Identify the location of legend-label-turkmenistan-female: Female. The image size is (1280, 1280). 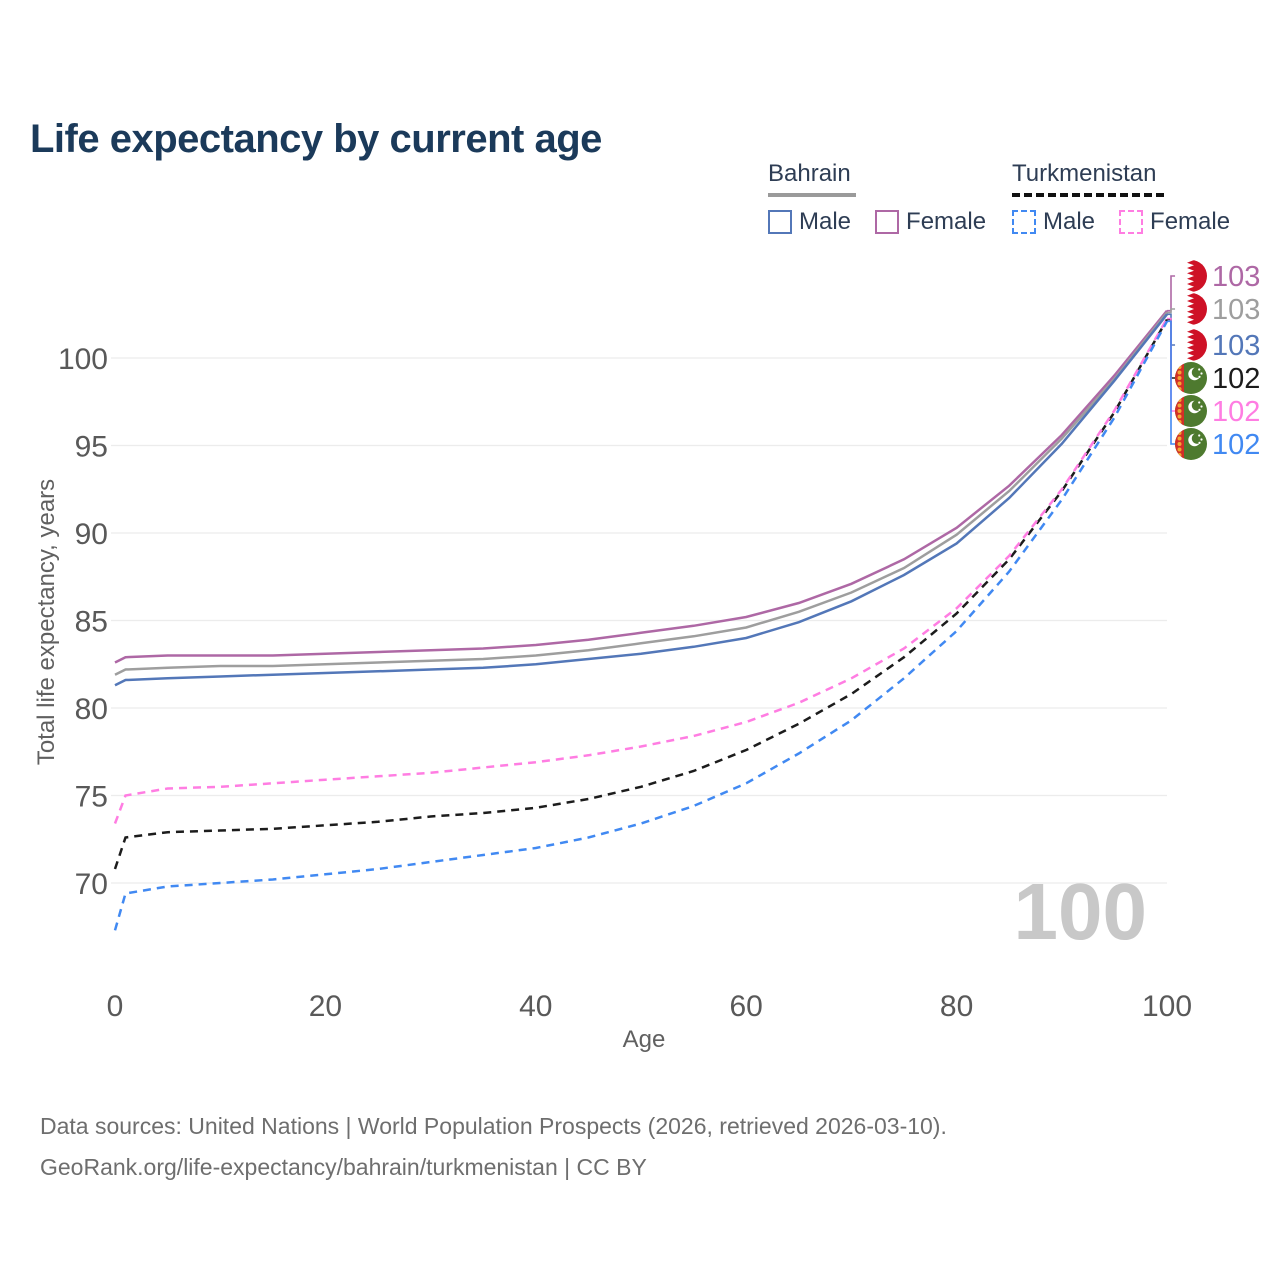
(1190, 221).